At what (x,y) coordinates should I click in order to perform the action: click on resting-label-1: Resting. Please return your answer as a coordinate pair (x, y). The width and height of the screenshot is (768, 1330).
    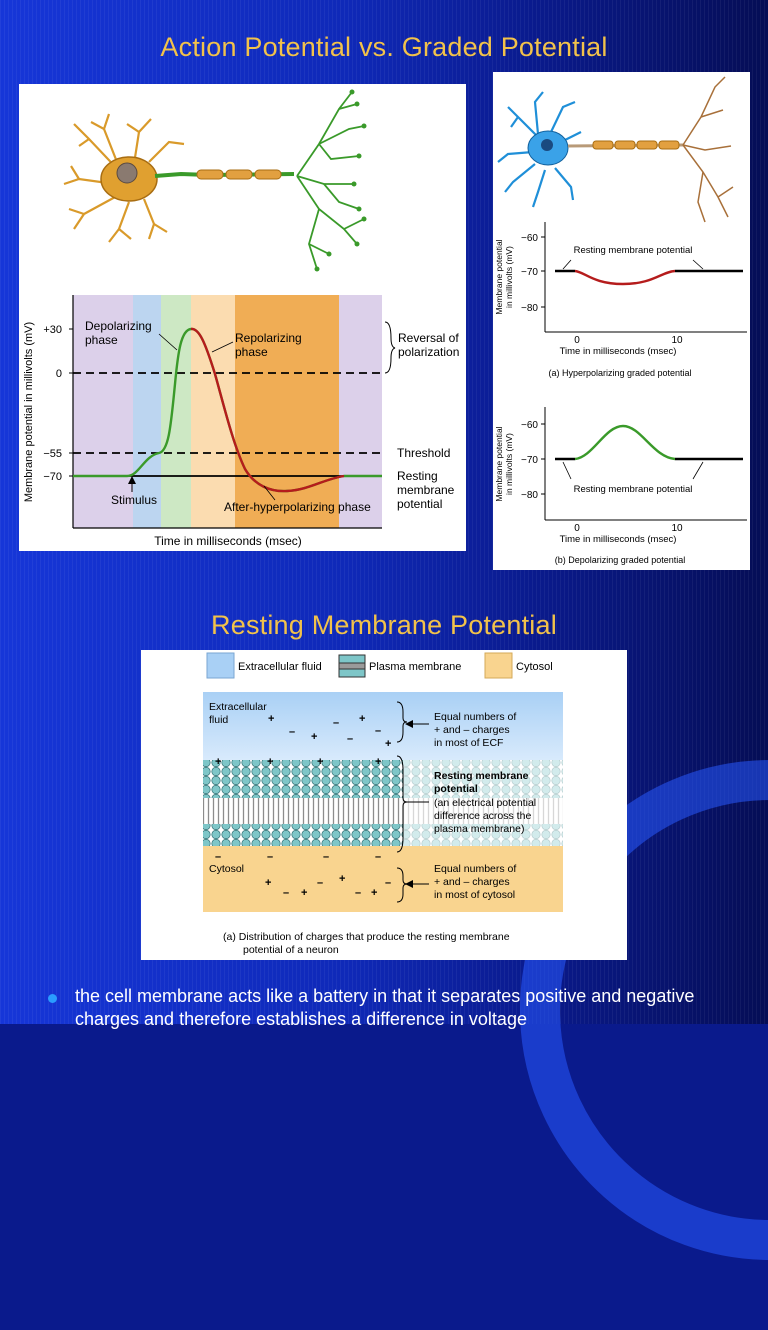
    Looking at the image, I should click on (417, 476).